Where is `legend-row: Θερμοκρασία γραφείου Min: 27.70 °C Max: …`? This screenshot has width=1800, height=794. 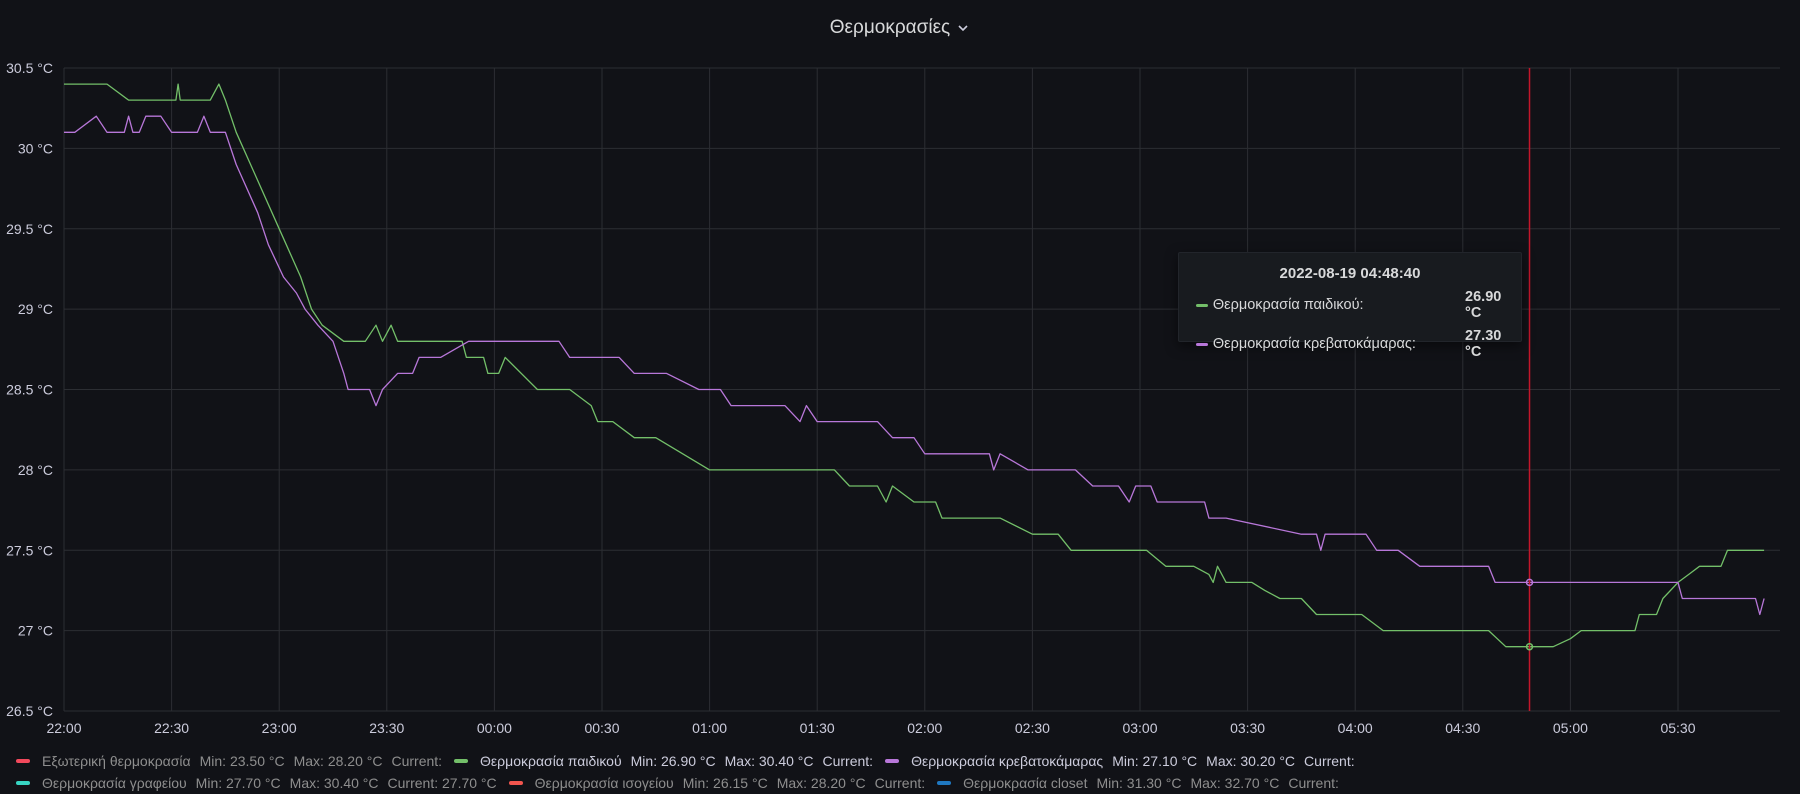
legend-row: Θερμοκρασία γραφείου Min: 27.70 °C Max: … is located at coordinates (906, 783).